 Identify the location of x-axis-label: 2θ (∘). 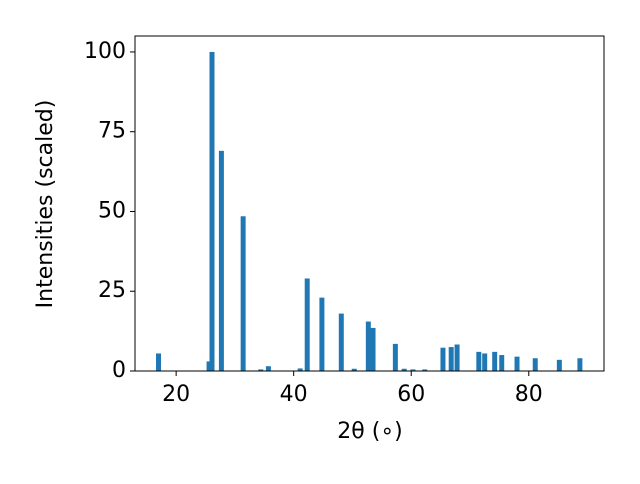
(369, 431).